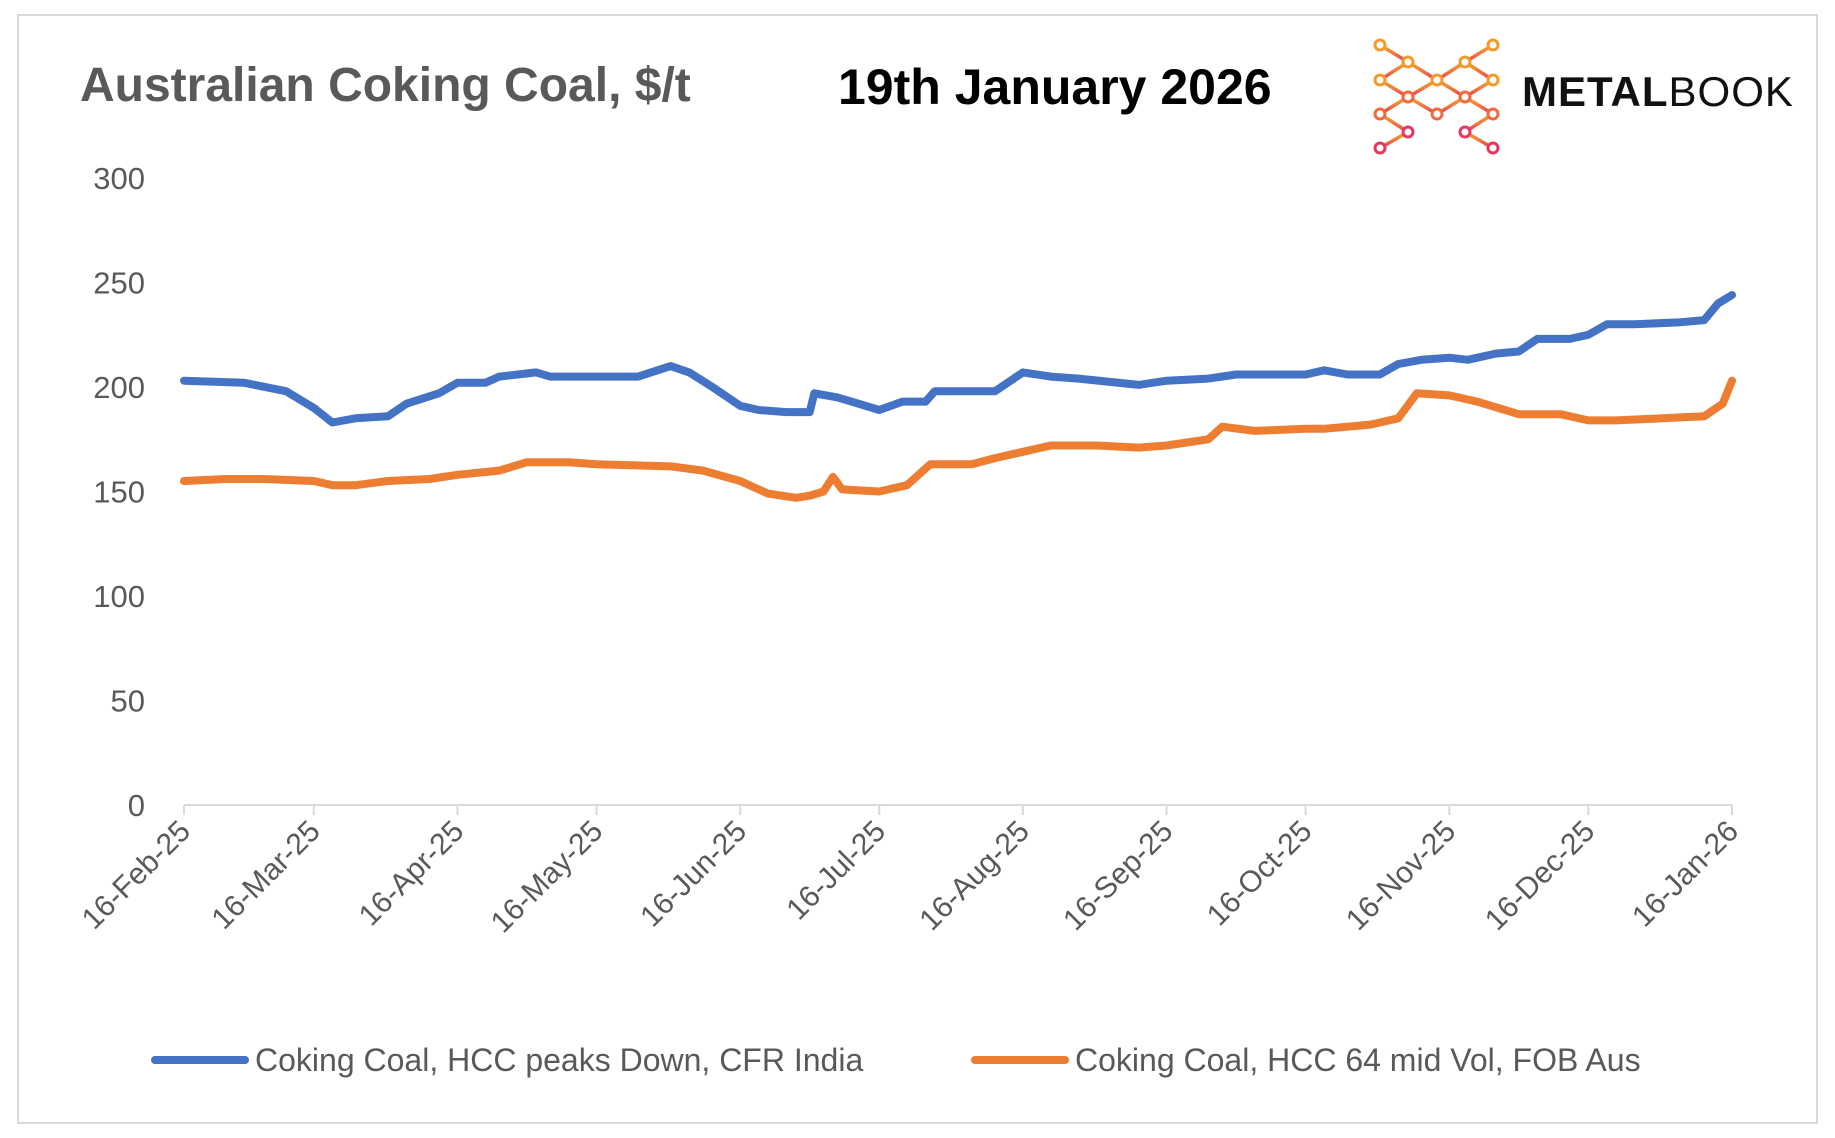  Describe the element at coordinates (1260, 874) in the screenshot. I see `x-tick-label: 16-Oct-25` at that location.